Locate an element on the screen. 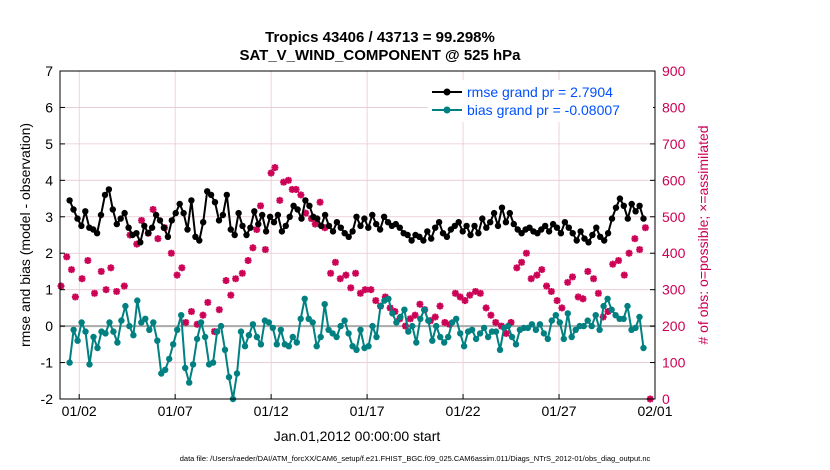 Image resolution: width=830 pixels, height=470 pixels. chart-title: Tropics 43406 / 43713 = 99.298% is located at coordinates (380, 37).